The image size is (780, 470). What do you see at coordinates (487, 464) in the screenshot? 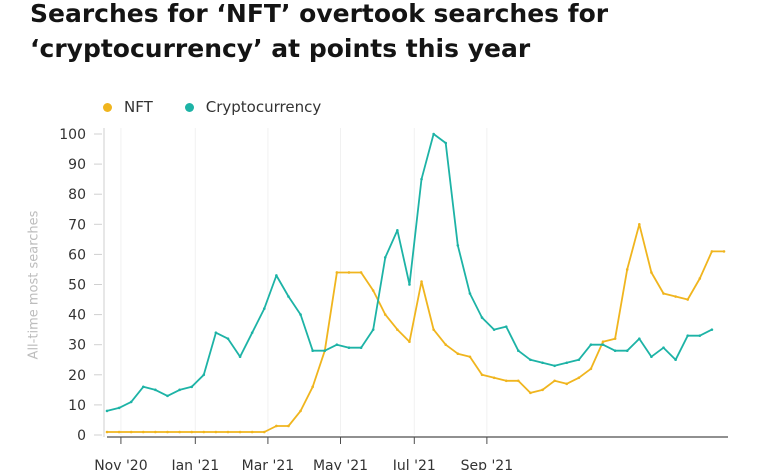
I see `x-tick-label: Sep '21` at bounding box center [487, 464].